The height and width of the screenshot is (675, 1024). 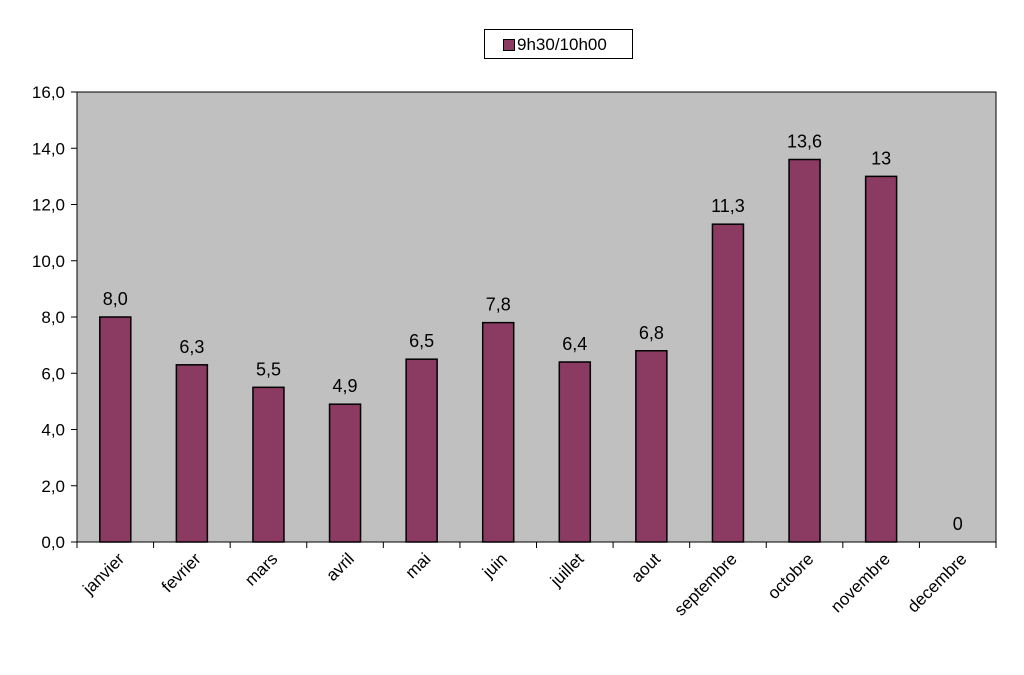 I want to click on x-tick-label: septembre, so click(x=706, y=584).